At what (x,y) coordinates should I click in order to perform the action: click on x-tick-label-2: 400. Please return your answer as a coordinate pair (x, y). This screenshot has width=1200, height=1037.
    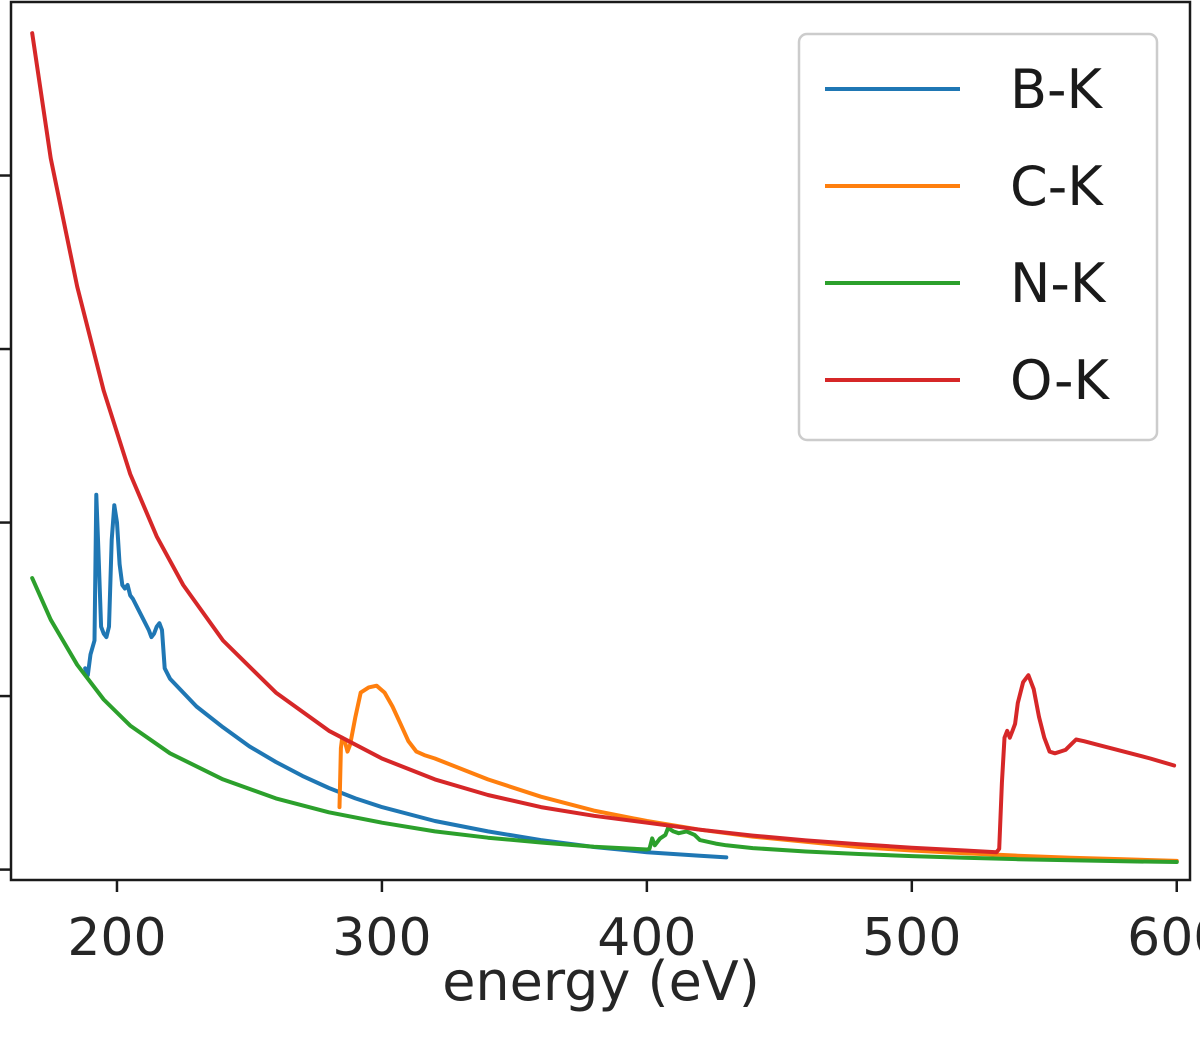
    Looking at the image, I should click on (646, 938).